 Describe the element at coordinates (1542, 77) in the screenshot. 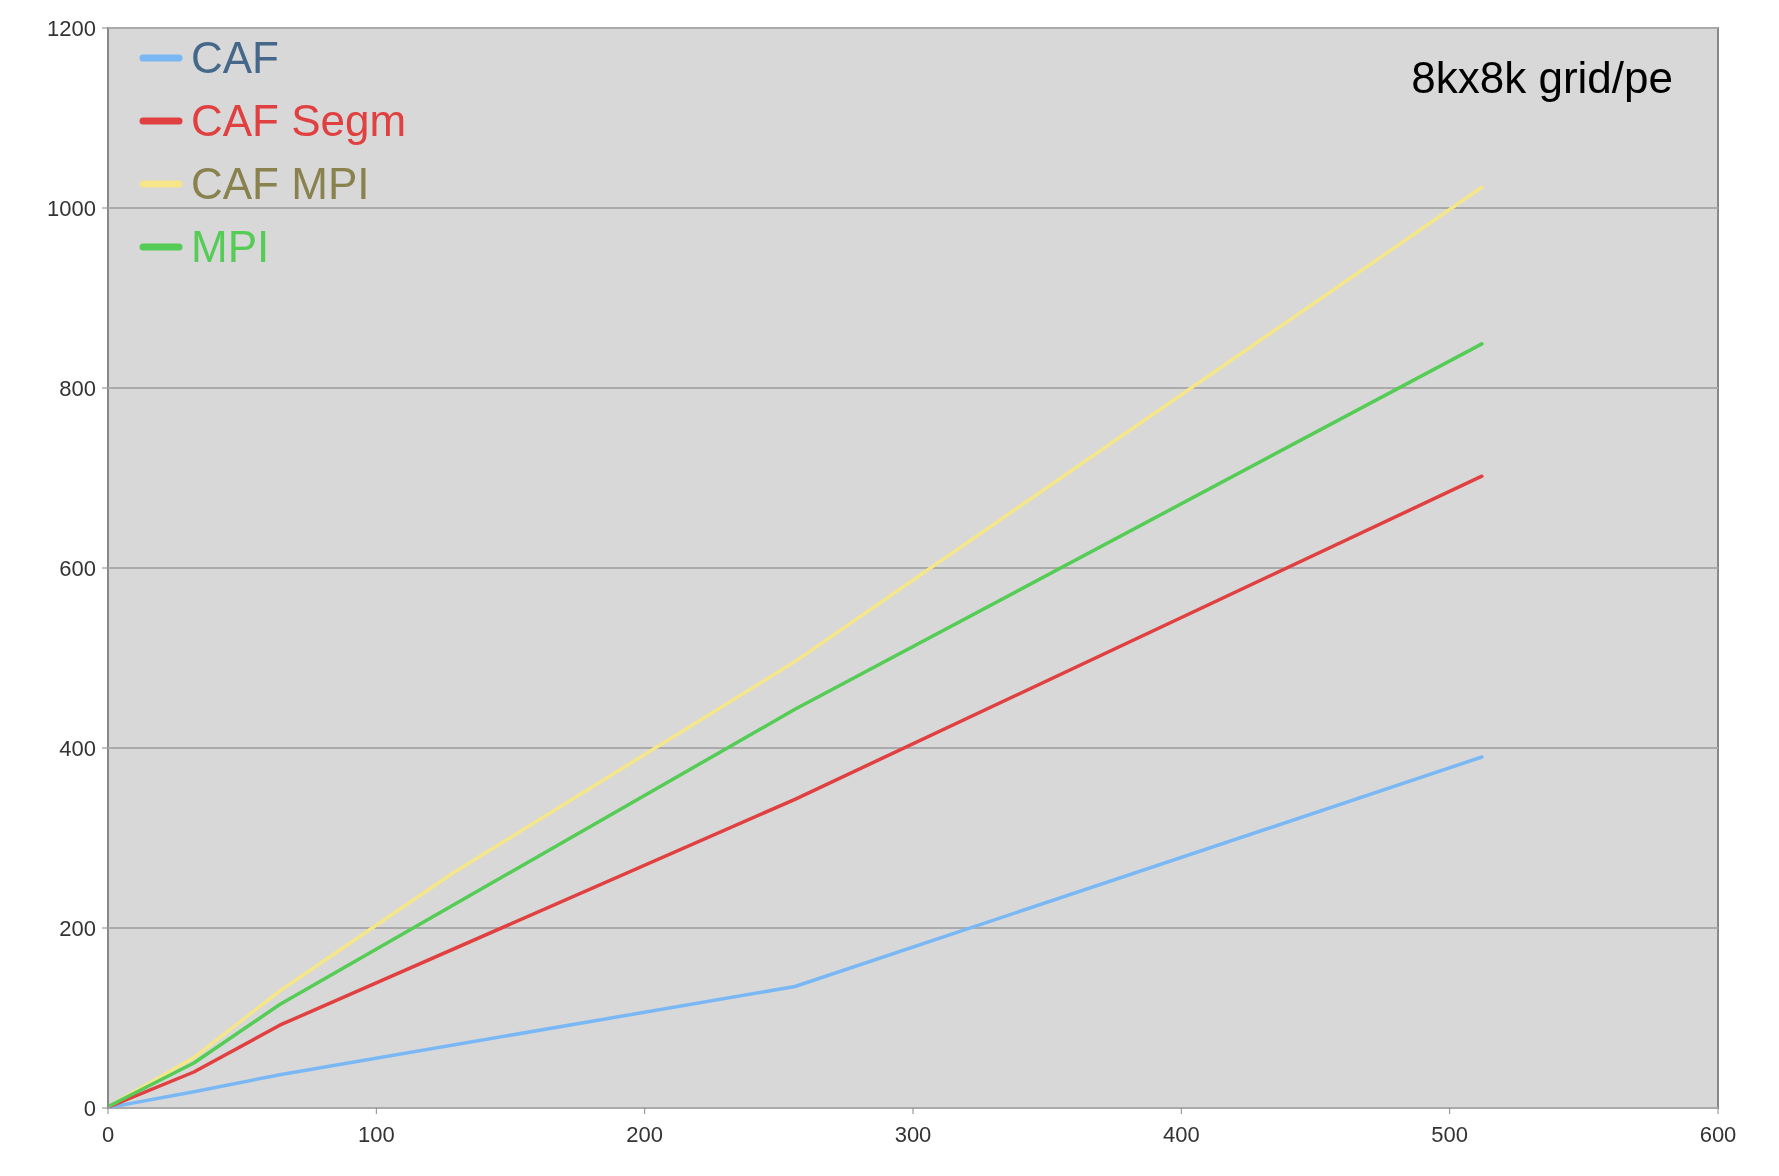

I see `annotation: 8kx8k grid/pe` at that location.